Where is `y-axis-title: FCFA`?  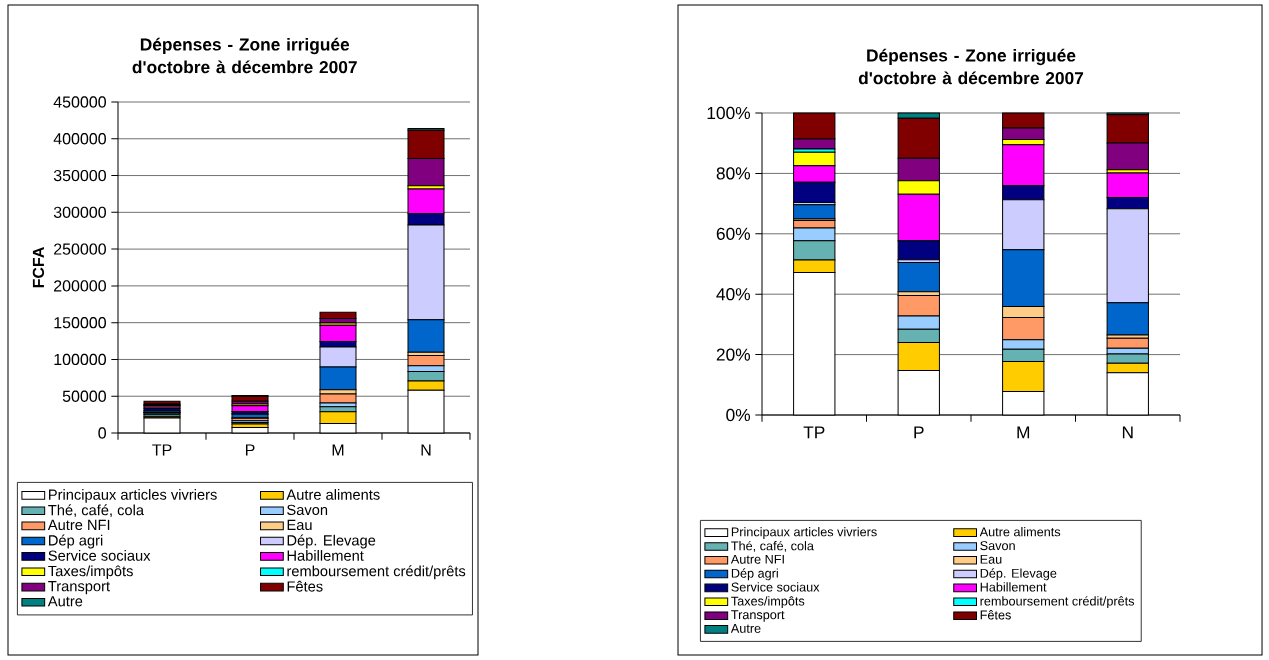
y-axis-title: FCFA is located at coordinates (38, 267).